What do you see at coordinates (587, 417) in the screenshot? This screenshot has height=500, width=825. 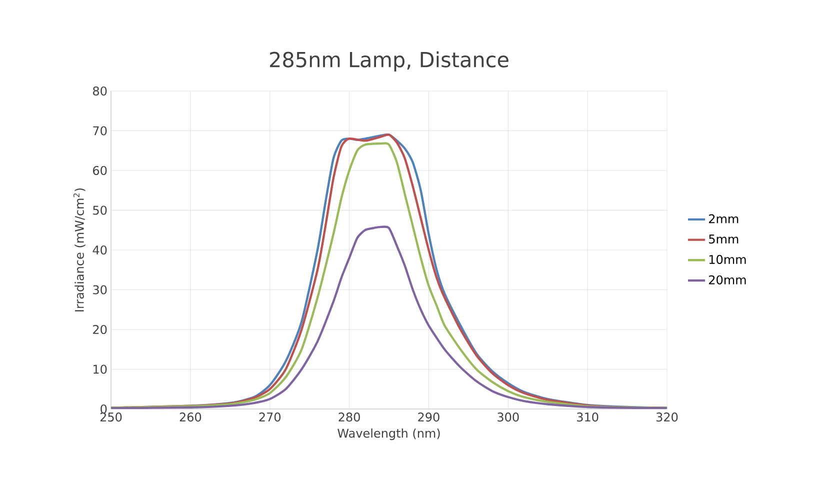 I see `x-tick-label: 310` at bounding box center [587, 417].